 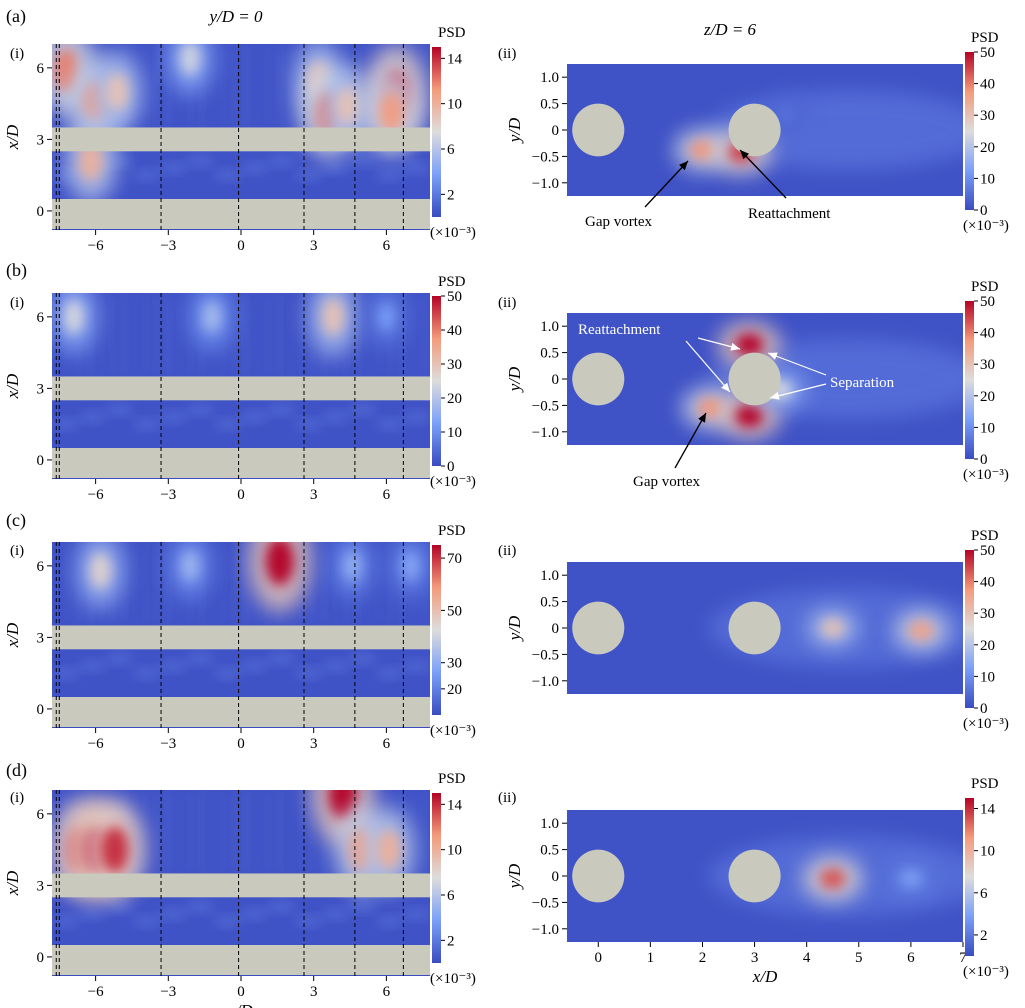 I want to click on x-tick-label: 1, so click(x=651, y=958).